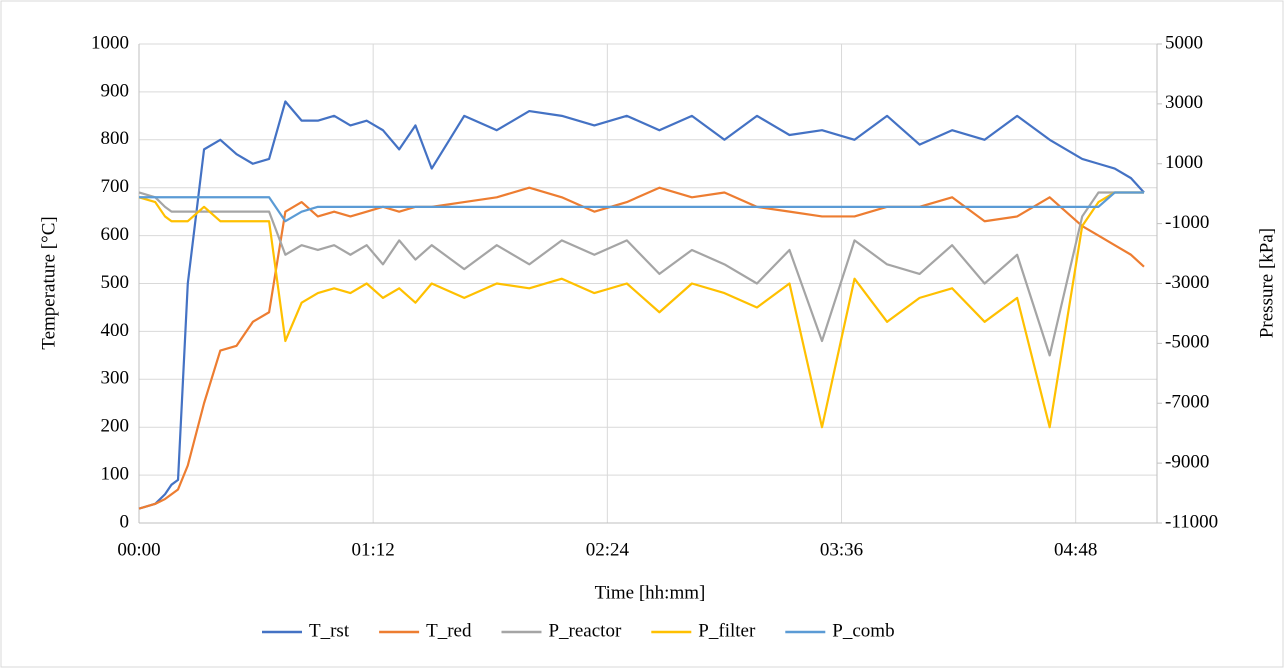  What do you see at coordinates (727, 630) in the screenshot?
I see `legend-label: P_filter` at bounding box center [727, 630].